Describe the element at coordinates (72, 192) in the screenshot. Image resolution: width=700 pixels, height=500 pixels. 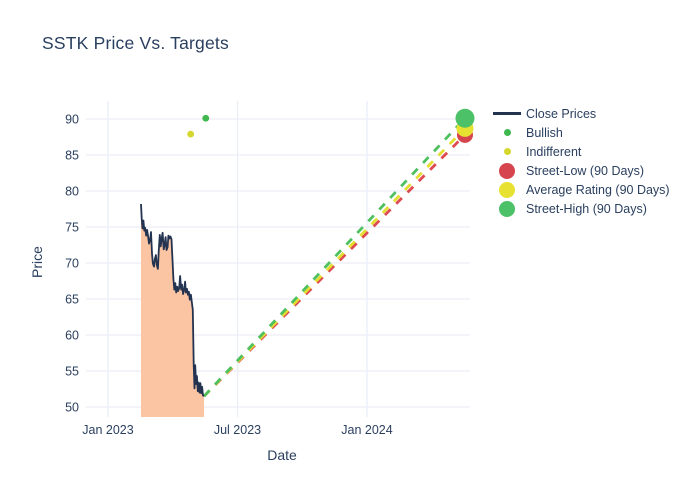
I see `y-tick-label: 80` at that location.